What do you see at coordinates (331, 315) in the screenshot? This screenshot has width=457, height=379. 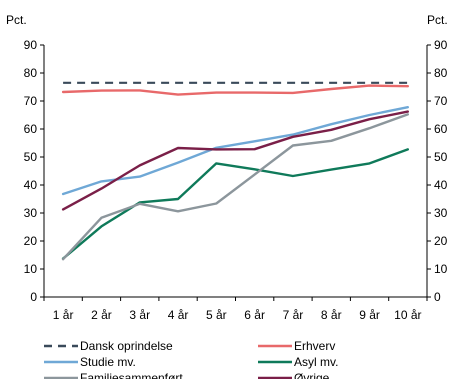 I see `x-tick-label: 8 år` at bounding box center [331, 315].